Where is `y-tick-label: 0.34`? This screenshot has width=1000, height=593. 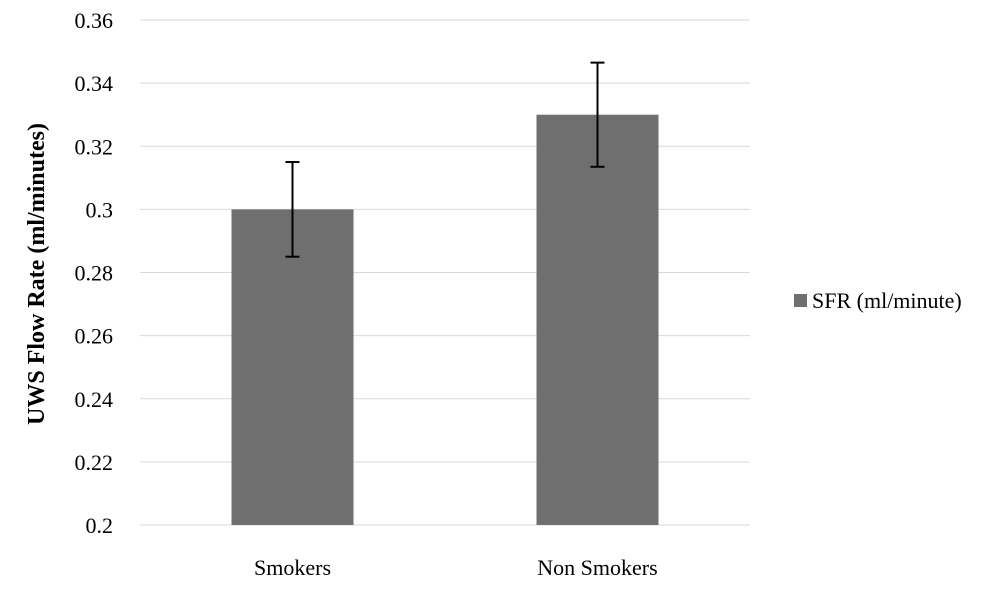
y-tick-label: 0.34 is located at coordinates (94, 83).